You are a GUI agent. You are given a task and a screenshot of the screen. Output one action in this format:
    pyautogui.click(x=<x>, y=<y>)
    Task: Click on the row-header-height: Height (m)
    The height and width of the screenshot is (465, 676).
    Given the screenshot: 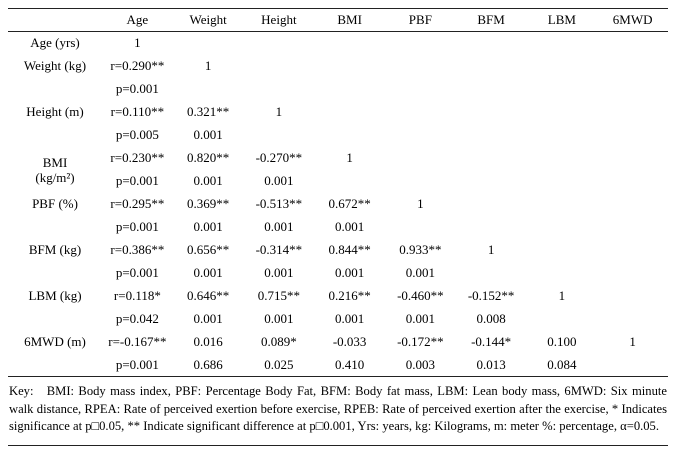 What is the action you would take?
    pyautogui.click(x=55, y=111)
    